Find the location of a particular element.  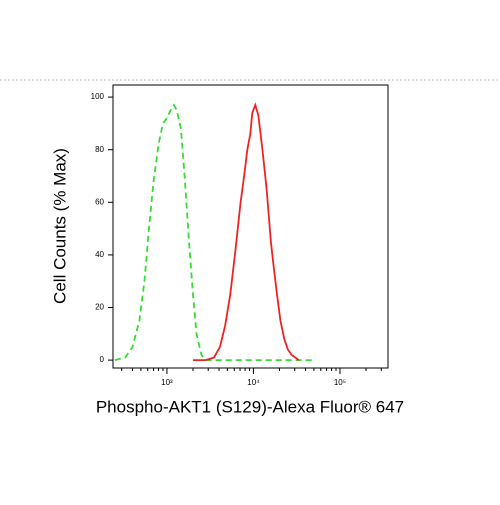

x-tick-label: 10³ is located at coordinates (167, 382).